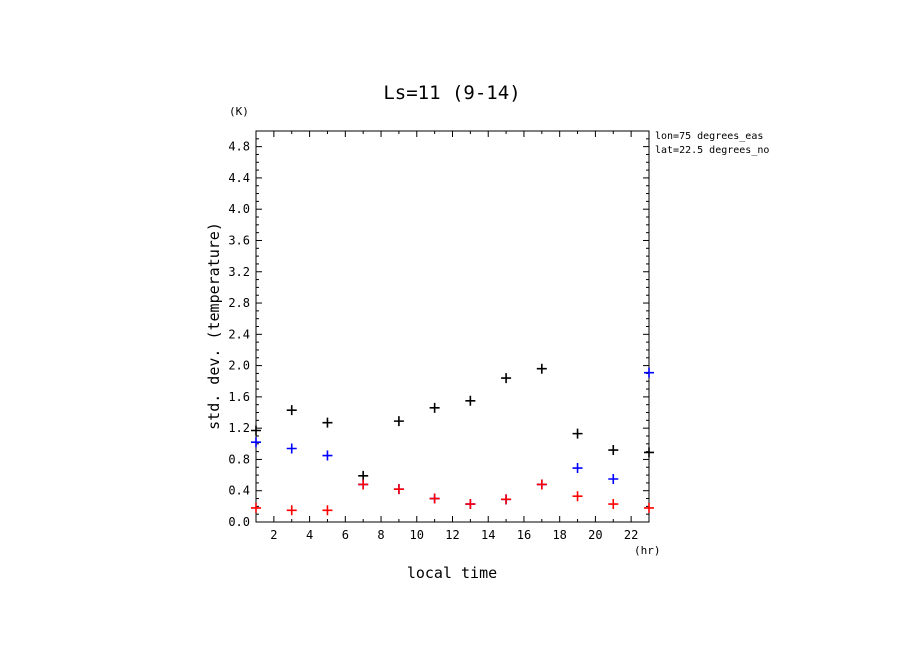 The width and height of the screenshot is (904, 654). Describe the element at coordinates (239, 334) in the screenshot. I see `y-tick-label: 2.4` at that location.